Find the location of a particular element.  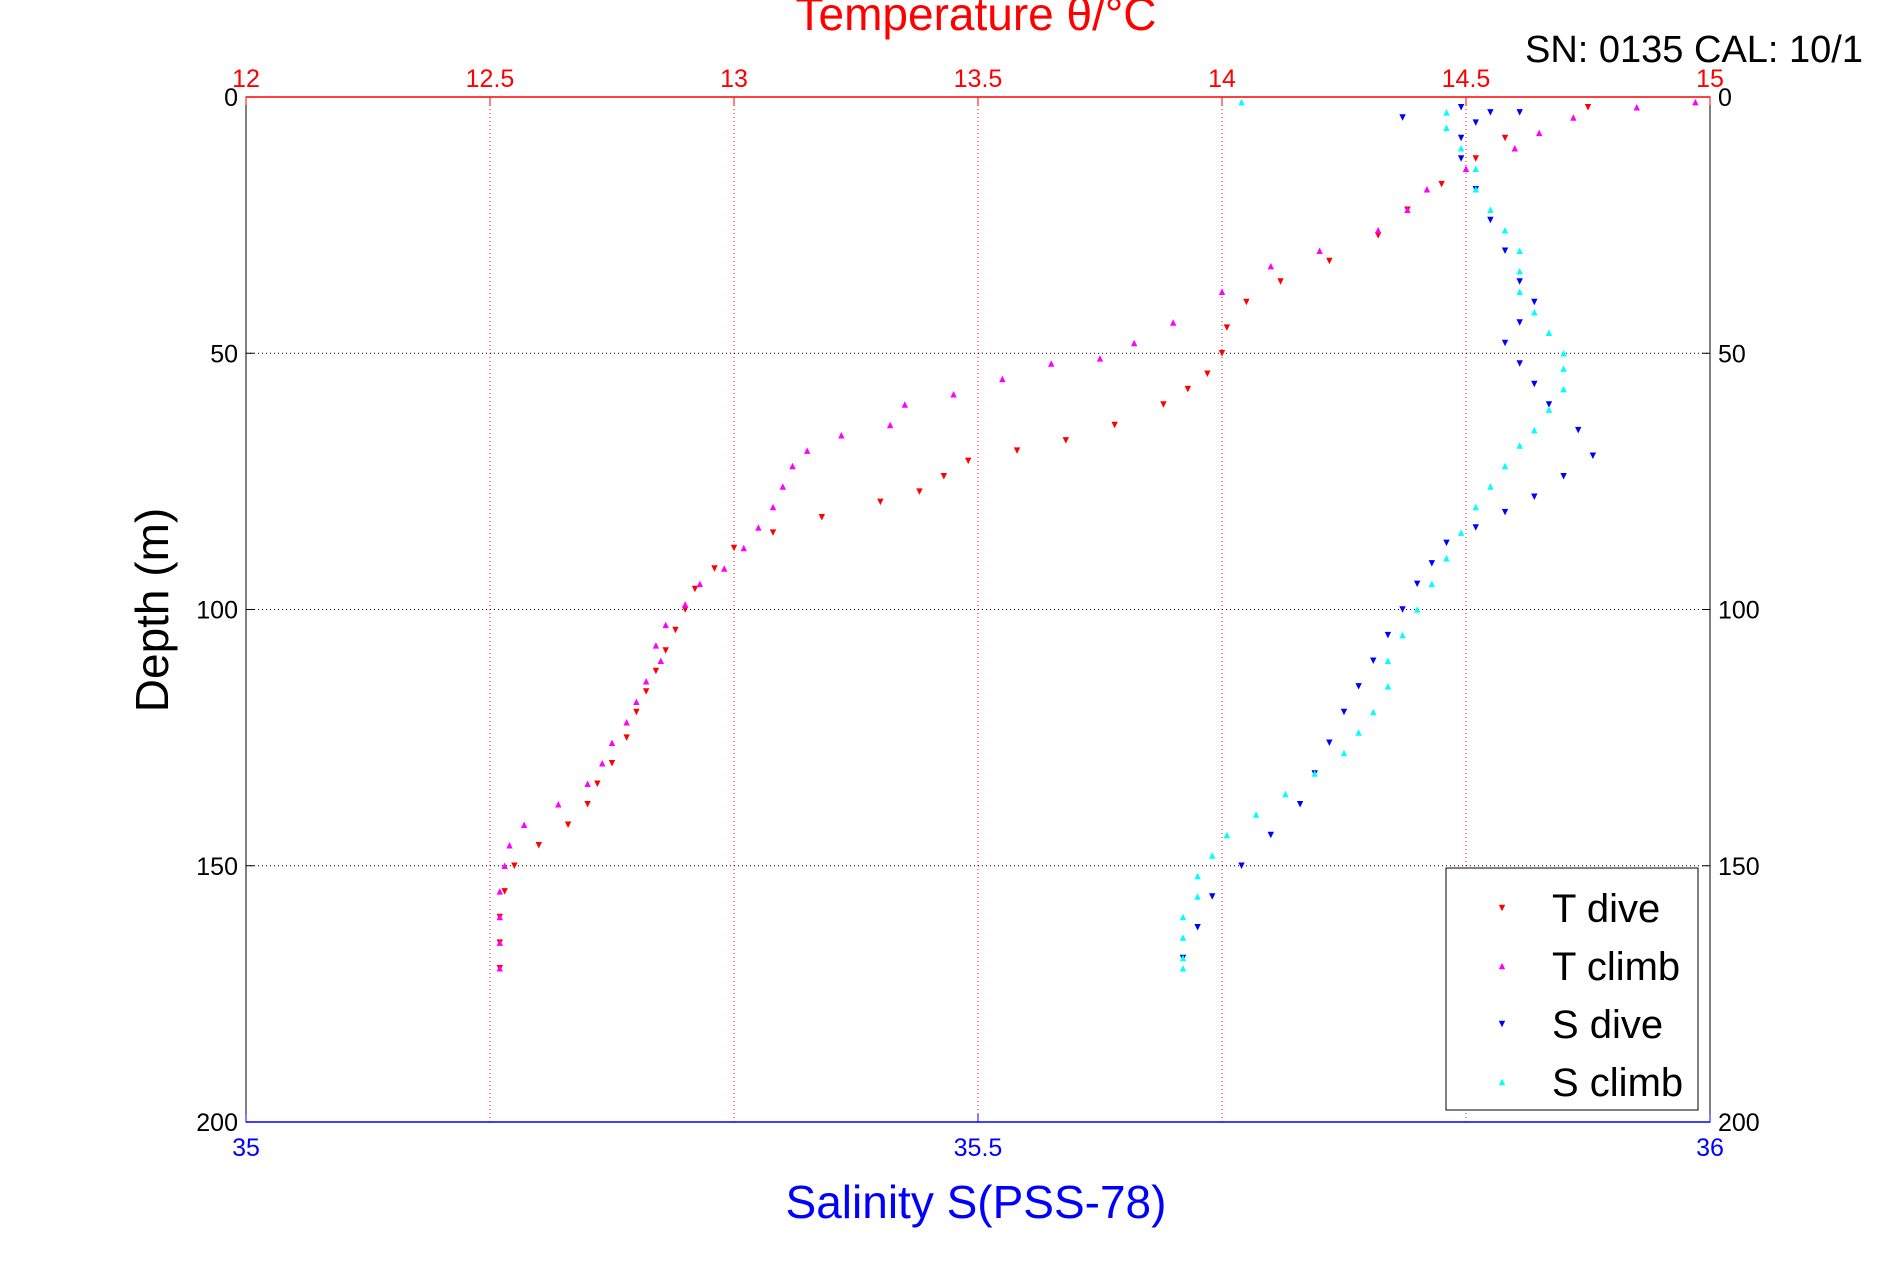

temperature-tick-label: 14 is located at coordinates (1222, 79).